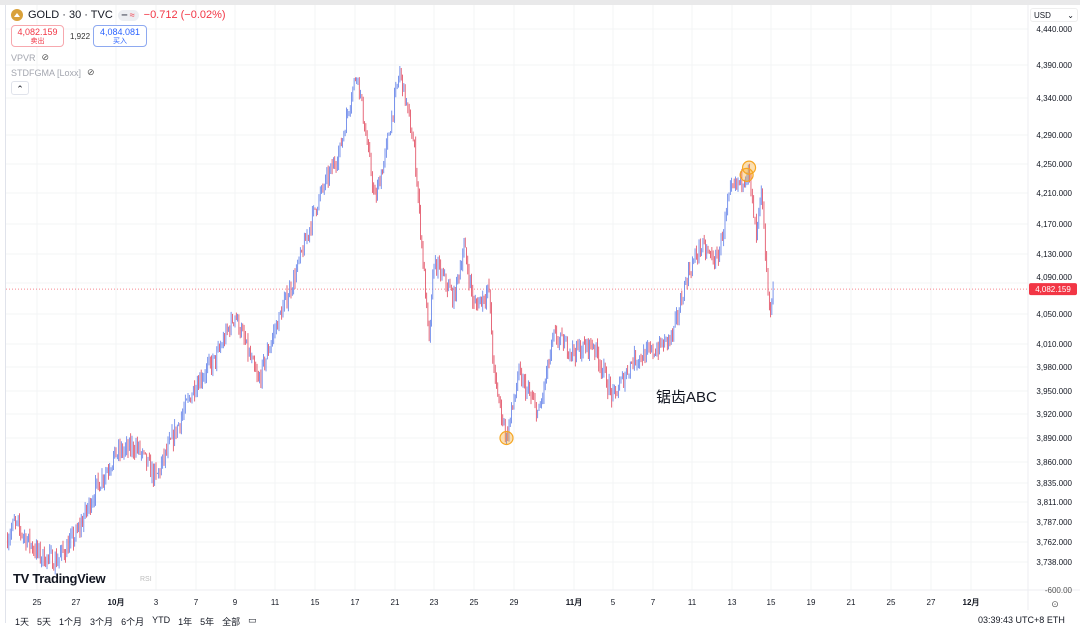 Image resolution: width=1080 pixels, height=628 pixels. Describe the element at coordinates (231, 622) in the screenshot. I see `range-all: 全部` at that location.